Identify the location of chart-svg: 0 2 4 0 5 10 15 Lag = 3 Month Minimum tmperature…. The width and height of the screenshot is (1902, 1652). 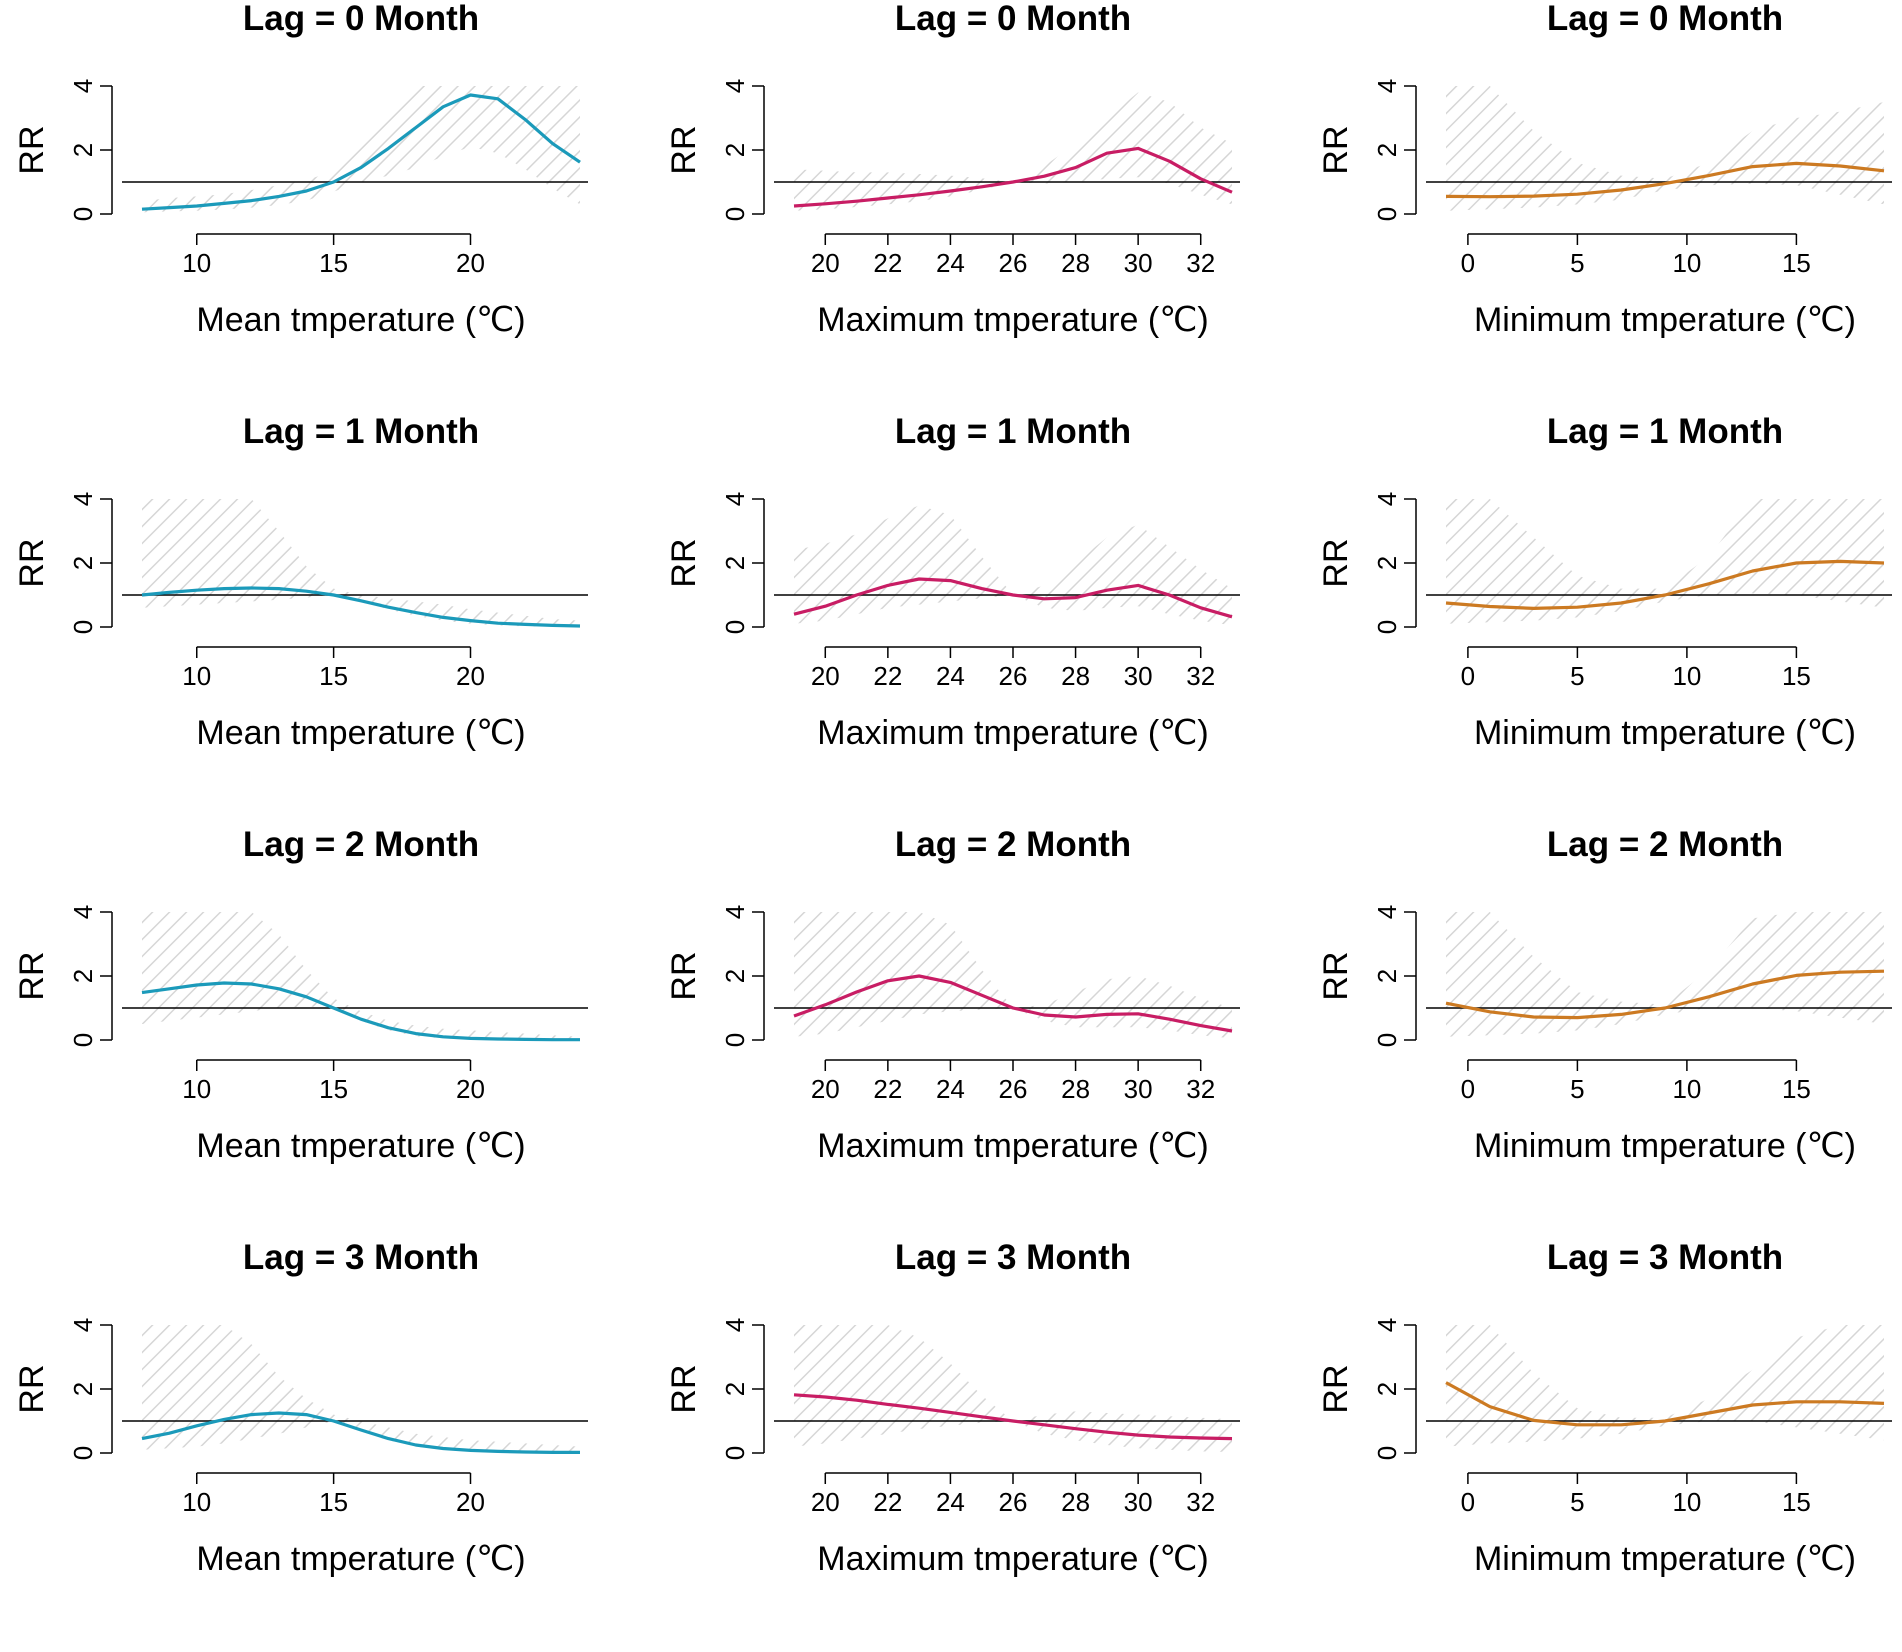
(1604, 1408).